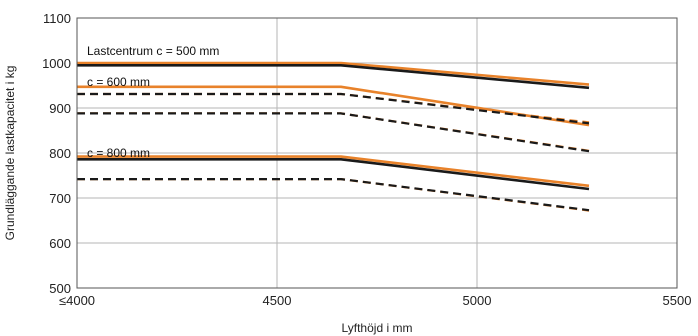 This screenshot has height=336, width=698. Describe the element at coordinates (60, 288) in the screenshot. I see `y-tick-label: 500` at that location.